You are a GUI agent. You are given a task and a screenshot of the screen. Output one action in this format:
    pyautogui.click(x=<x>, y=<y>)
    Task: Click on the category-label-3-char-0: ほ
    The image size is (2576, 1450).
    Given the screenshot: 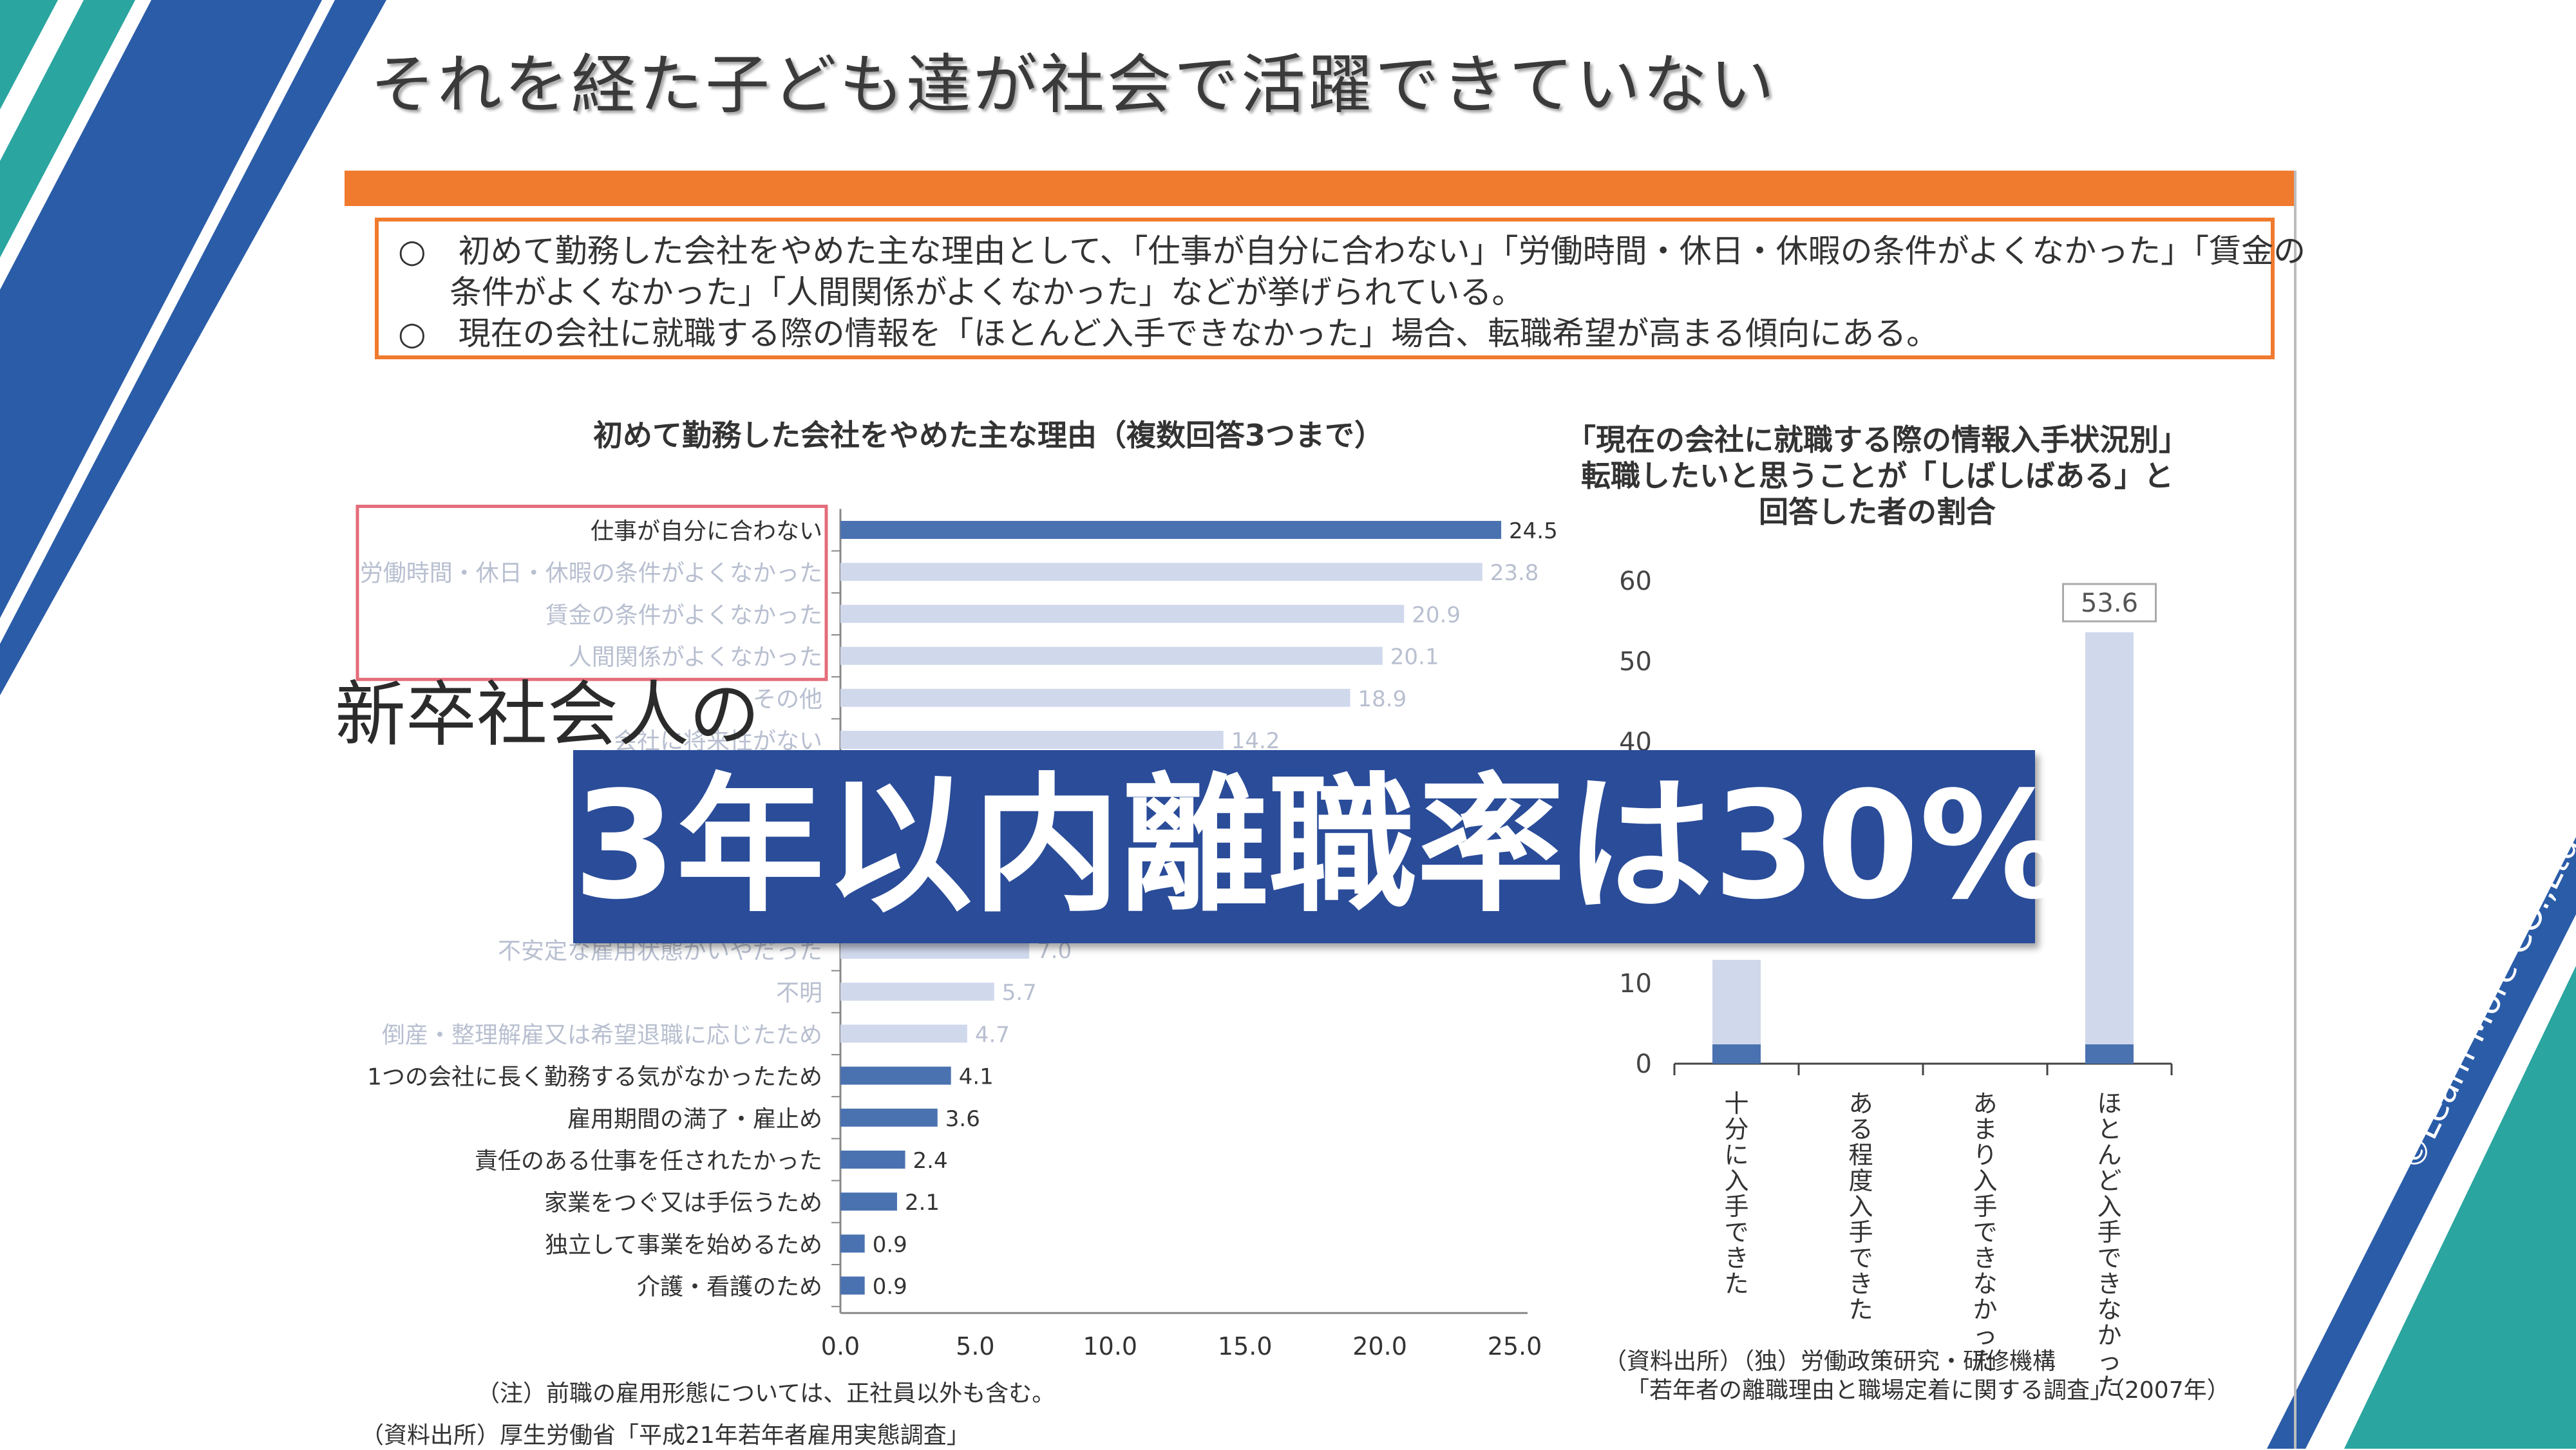 What is the action you would take?
    pyautogui.click(x=2109, y=1103)
    